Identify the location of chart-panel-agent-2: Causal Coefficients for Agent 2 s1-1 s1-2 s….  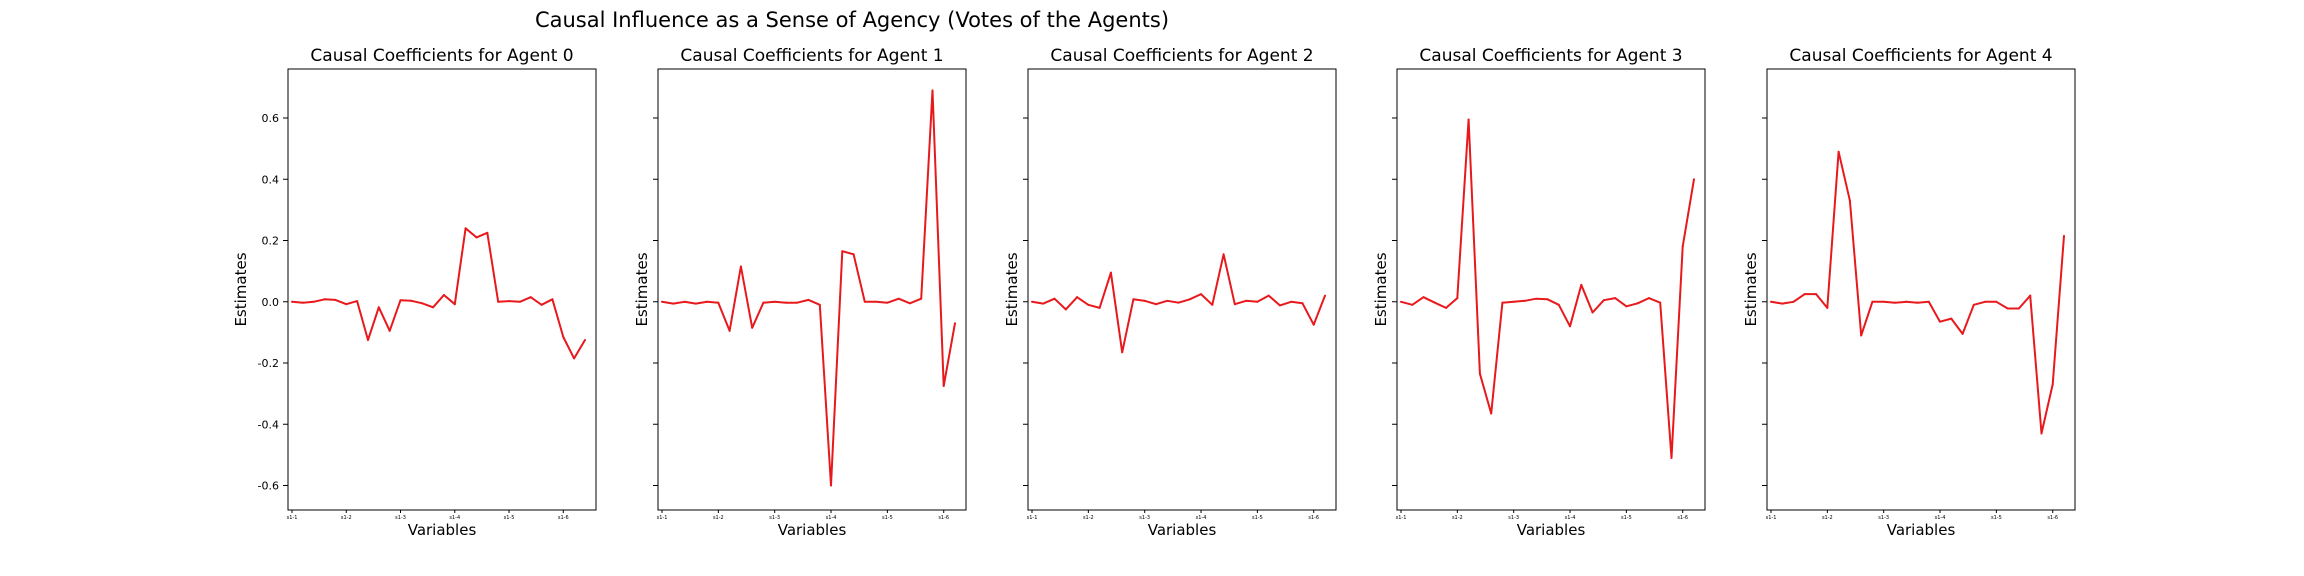
(1170, 292).